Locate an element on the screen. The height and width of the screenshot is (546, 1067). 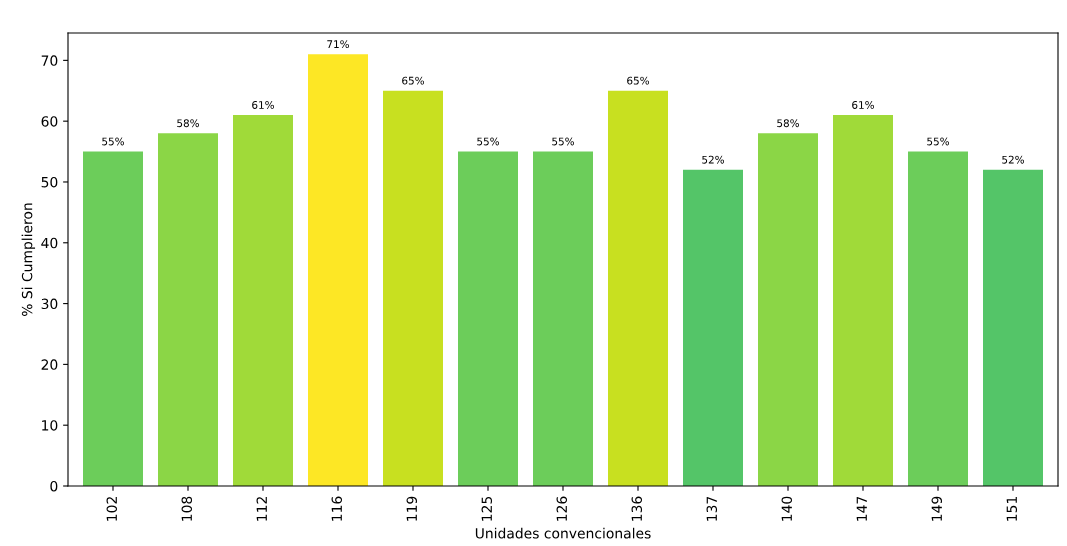
y-tick-label: 10 is located at coordinates (50, 425).